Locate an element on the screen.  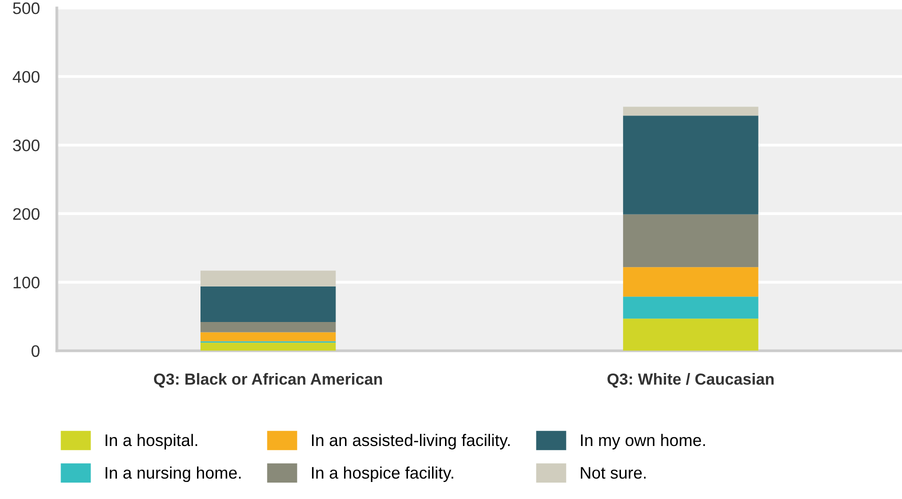
y-tick-label: 400 is located at coordinates (26, 76).